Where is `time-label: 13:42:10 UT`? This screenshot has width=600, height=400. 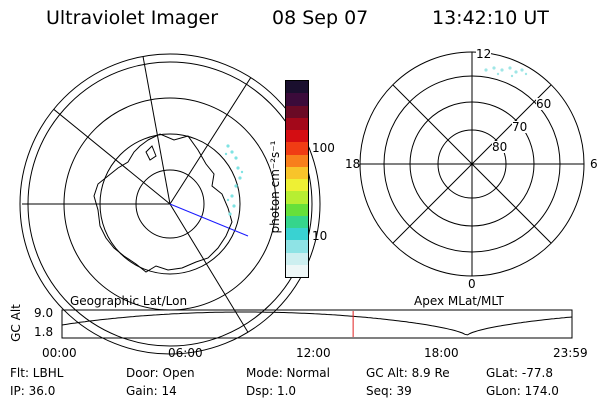
time-label: 13:42:10 UT is located at coordinates (490, 18).